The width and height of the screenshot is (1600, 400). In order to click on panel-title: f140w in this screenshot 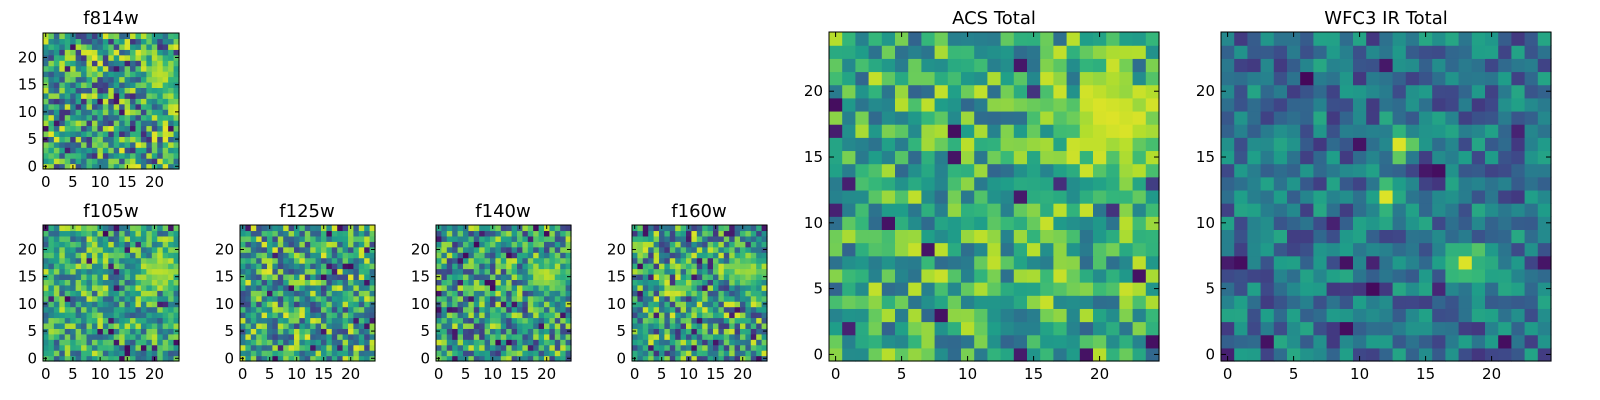, I will do `click(502, 211)`.